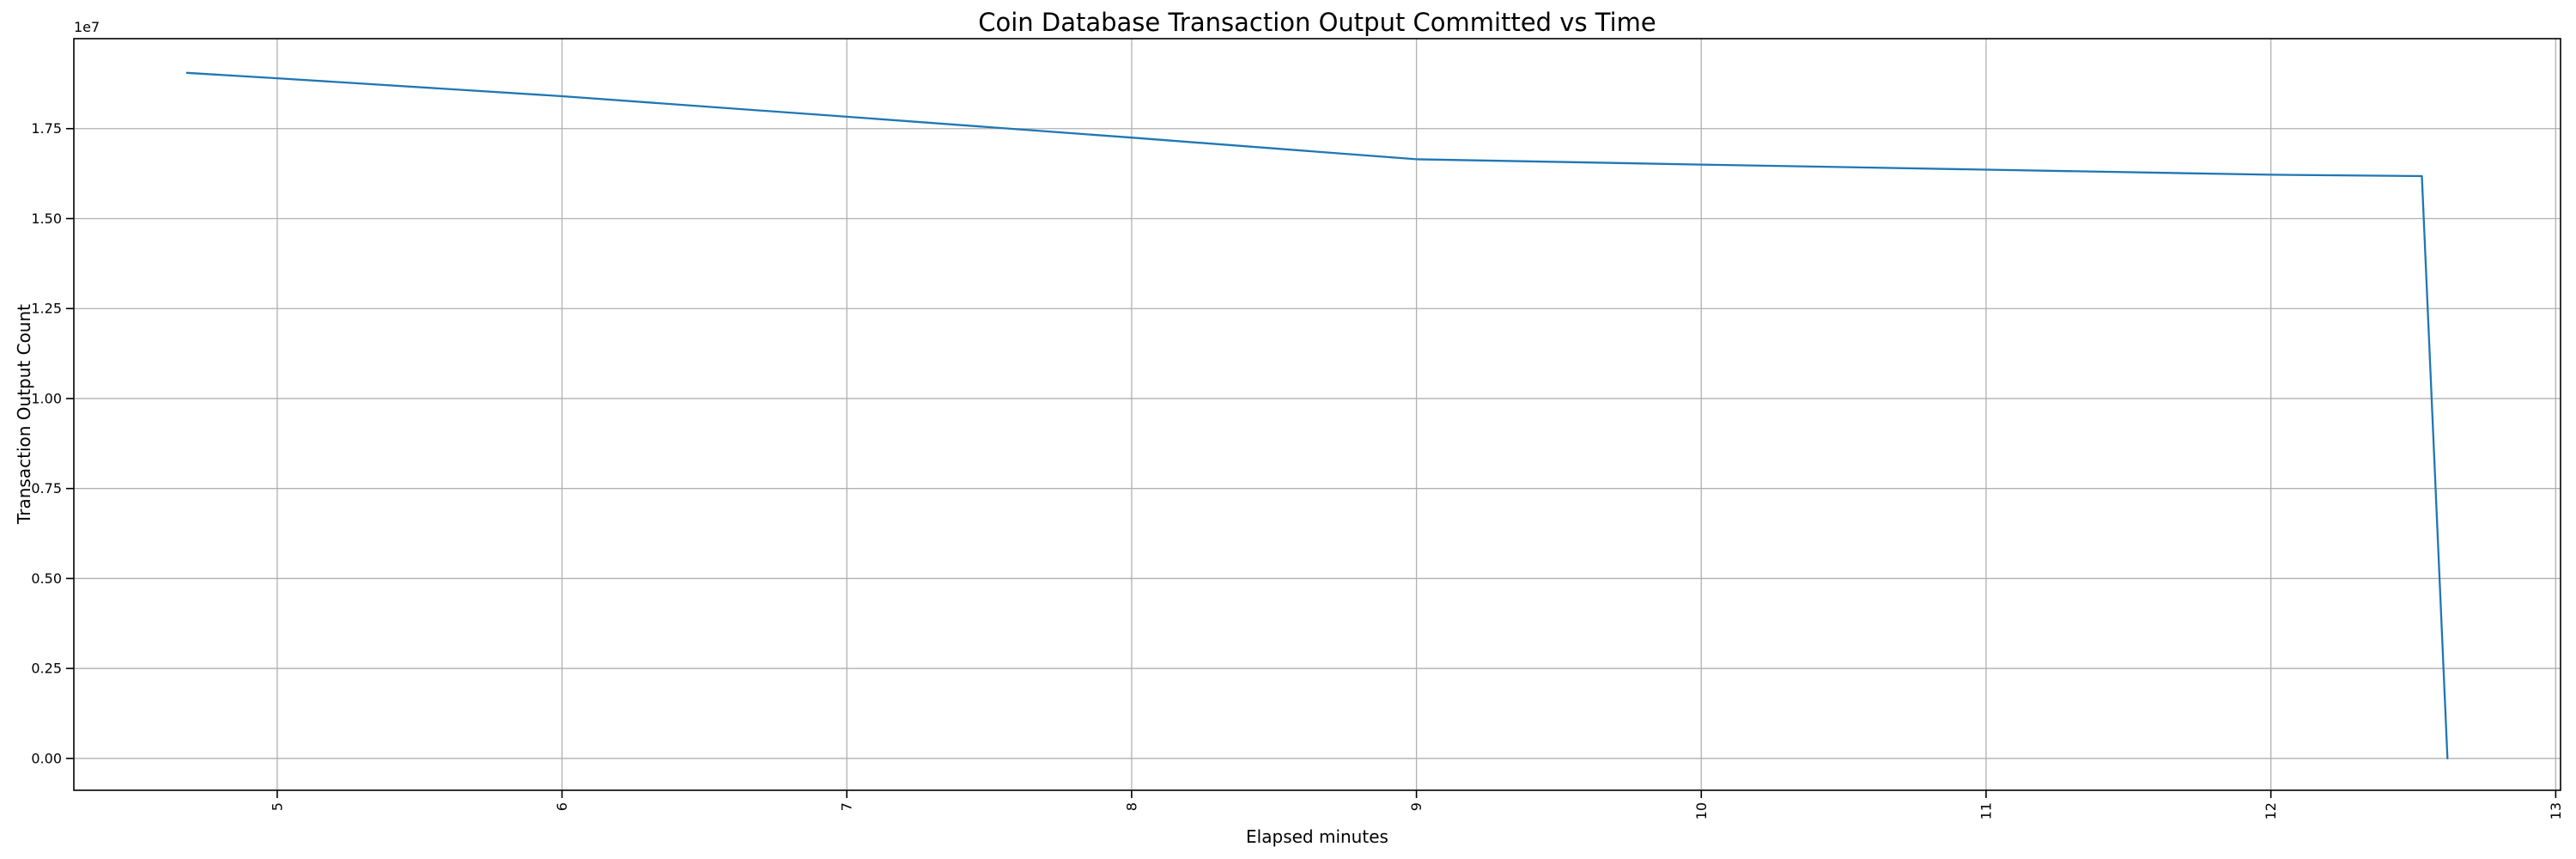 This screenshot has height=859, width=2576. What do you see at coordinates (46, 758) in the screenshot?
I see `y-tick-label: 0.00` at bounding box center [46, 758].